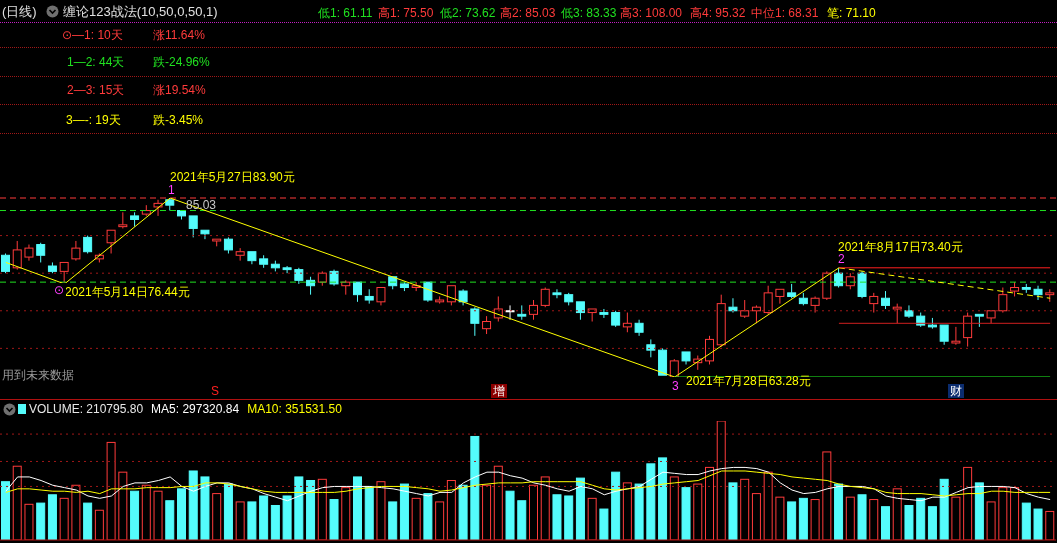 The image size is (1057, 543). What do you see at coordinates (179, 35) in the screenshot?
I see `text: 涨11.64%` at bounding box center [179, 35].